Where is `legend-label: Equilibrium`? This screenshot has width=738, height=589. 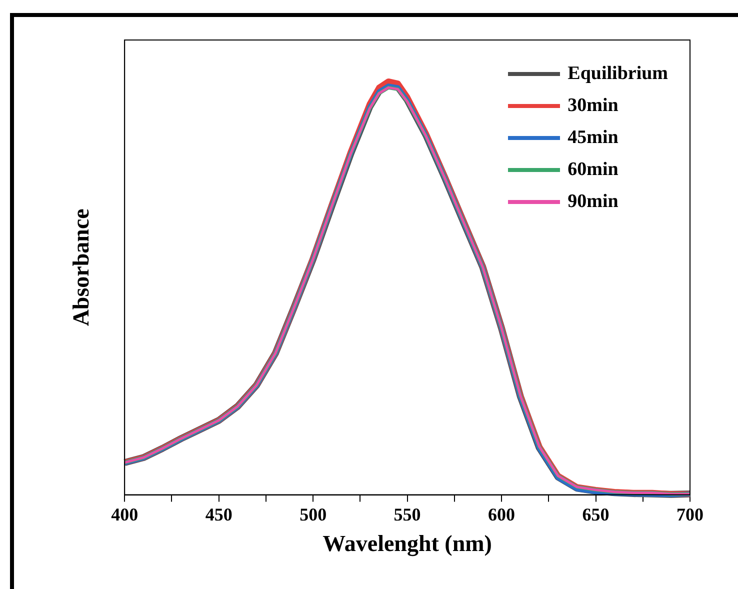
legend-label: Equilibrium is located at coordinates (618, 74).